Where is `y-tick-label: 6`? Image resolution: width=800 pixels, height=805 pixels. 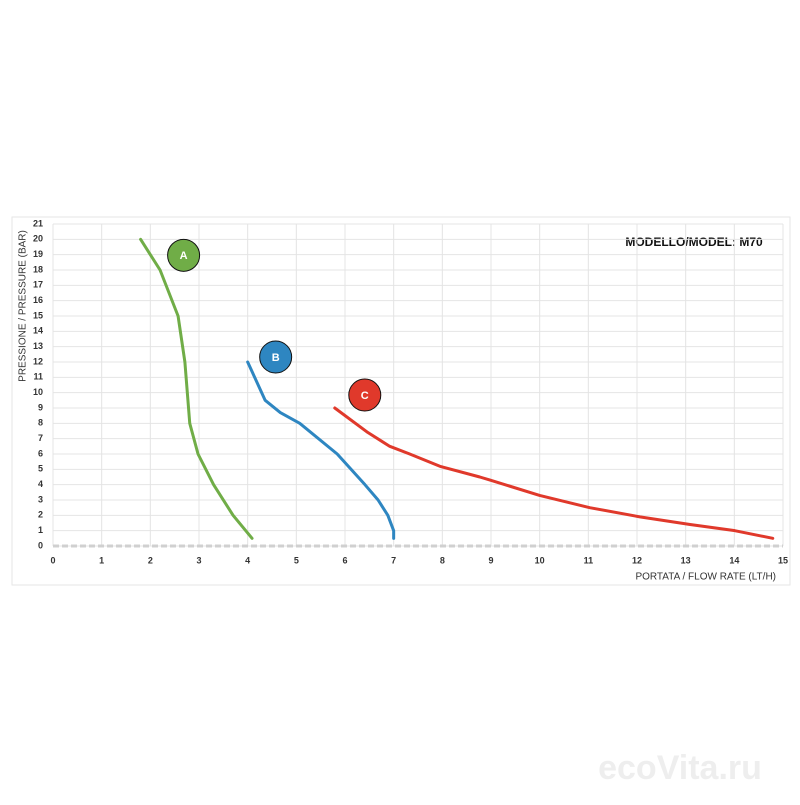 y-tick-label: 6 is located at coordinates (40, 453).